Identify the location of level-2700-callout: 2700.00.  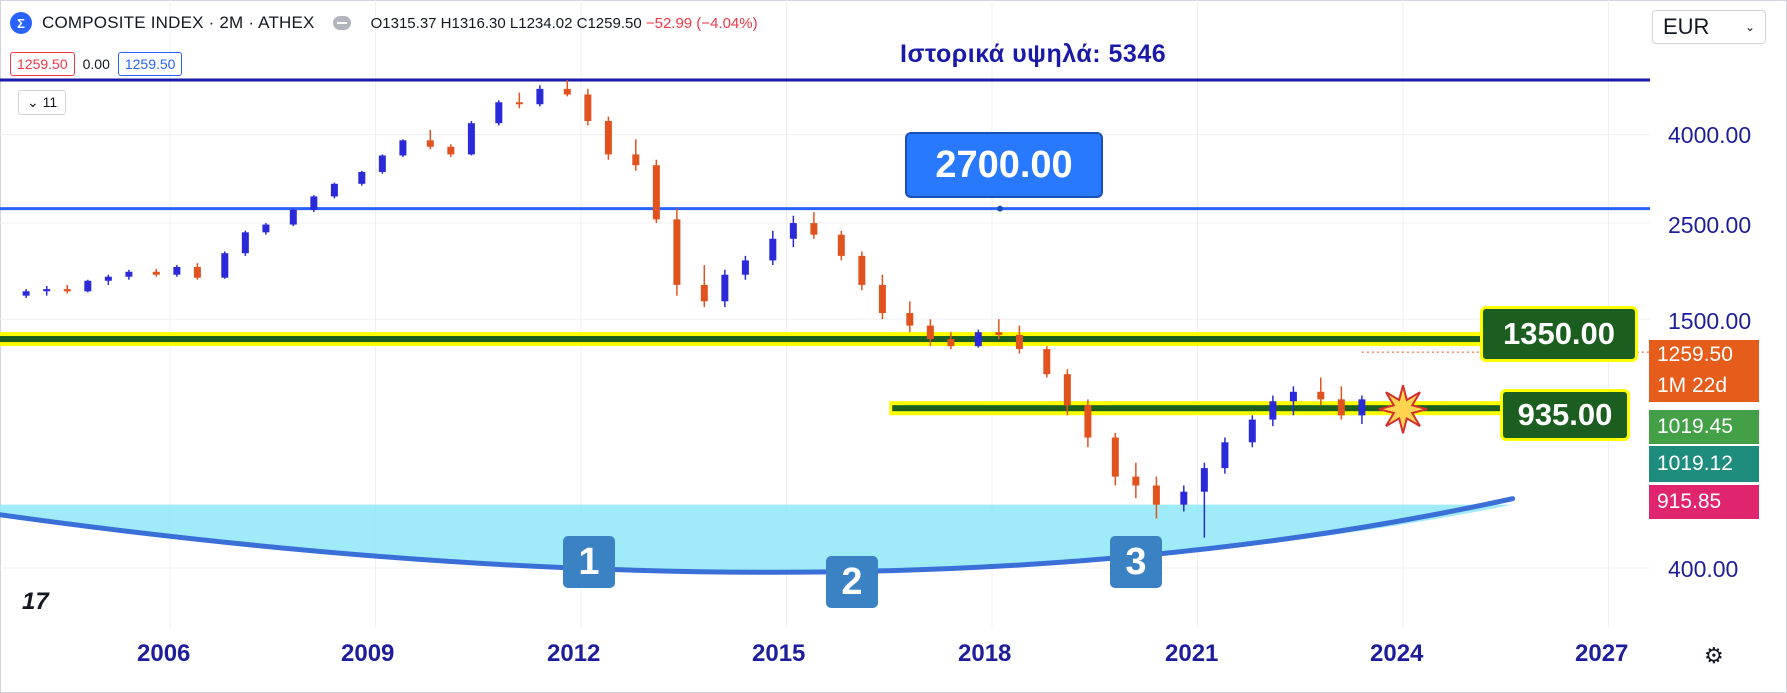
(1004, 165).